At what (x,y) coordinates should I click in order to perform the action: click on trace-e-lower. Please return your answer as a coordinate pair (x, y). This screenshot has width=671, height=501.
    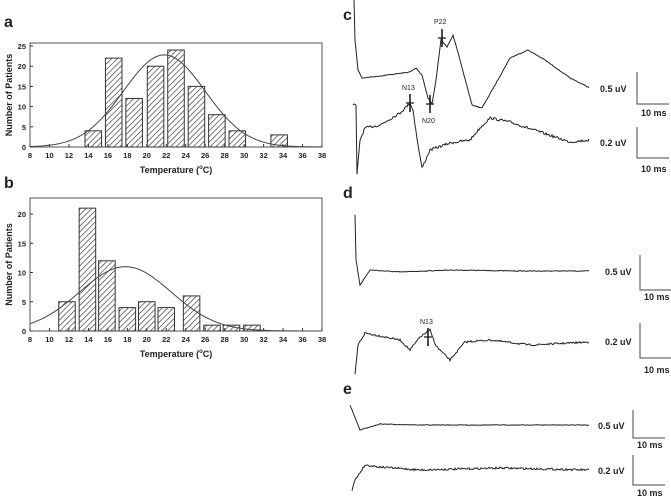
    Looking at the image, I should click on (470, 477).